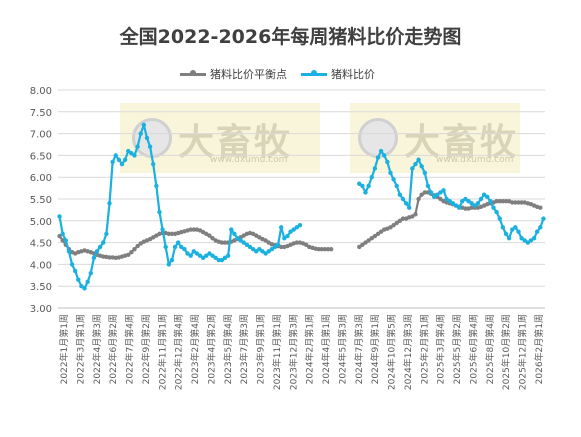 The width and height of the screenshot is (581, 437). Describe the element at coordinates (41, 178) in the screenshot. I see `y-tick-label: 6.00` at that location.